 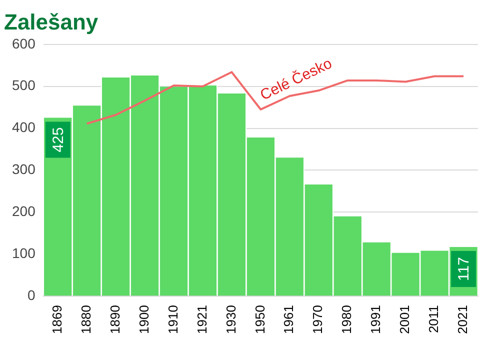 What do you see at coordinates (58, 139) in the screenshot?
I see `data-label: 425` at bounding box center [58, 139].